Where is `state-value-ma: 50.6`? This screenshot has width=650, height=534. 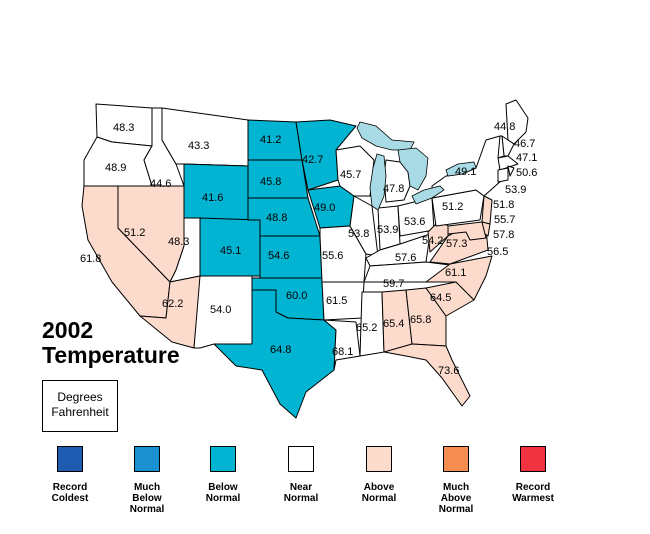 state-value-ma: 50.6 is located at coordinates (526, 173).